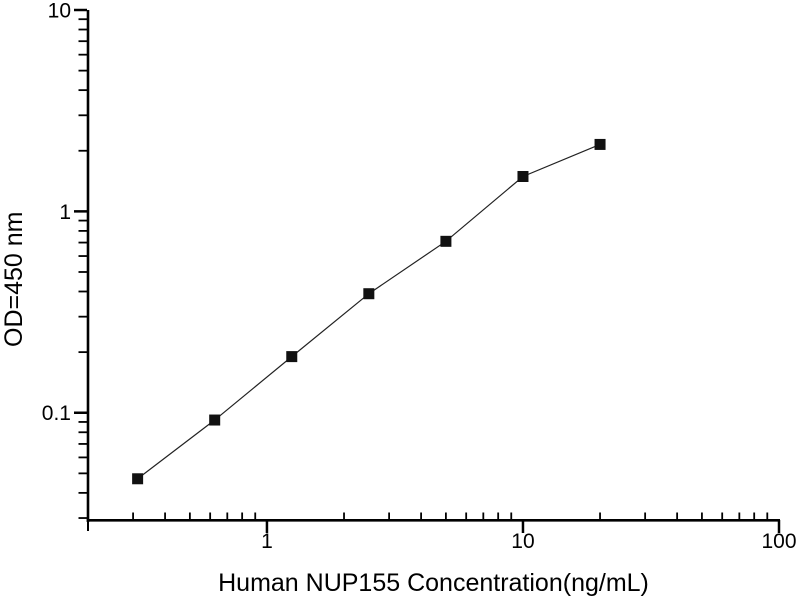 This screenshot has width=800, height=600. I want to click on x-tick-label: 1, so click(267, 541).